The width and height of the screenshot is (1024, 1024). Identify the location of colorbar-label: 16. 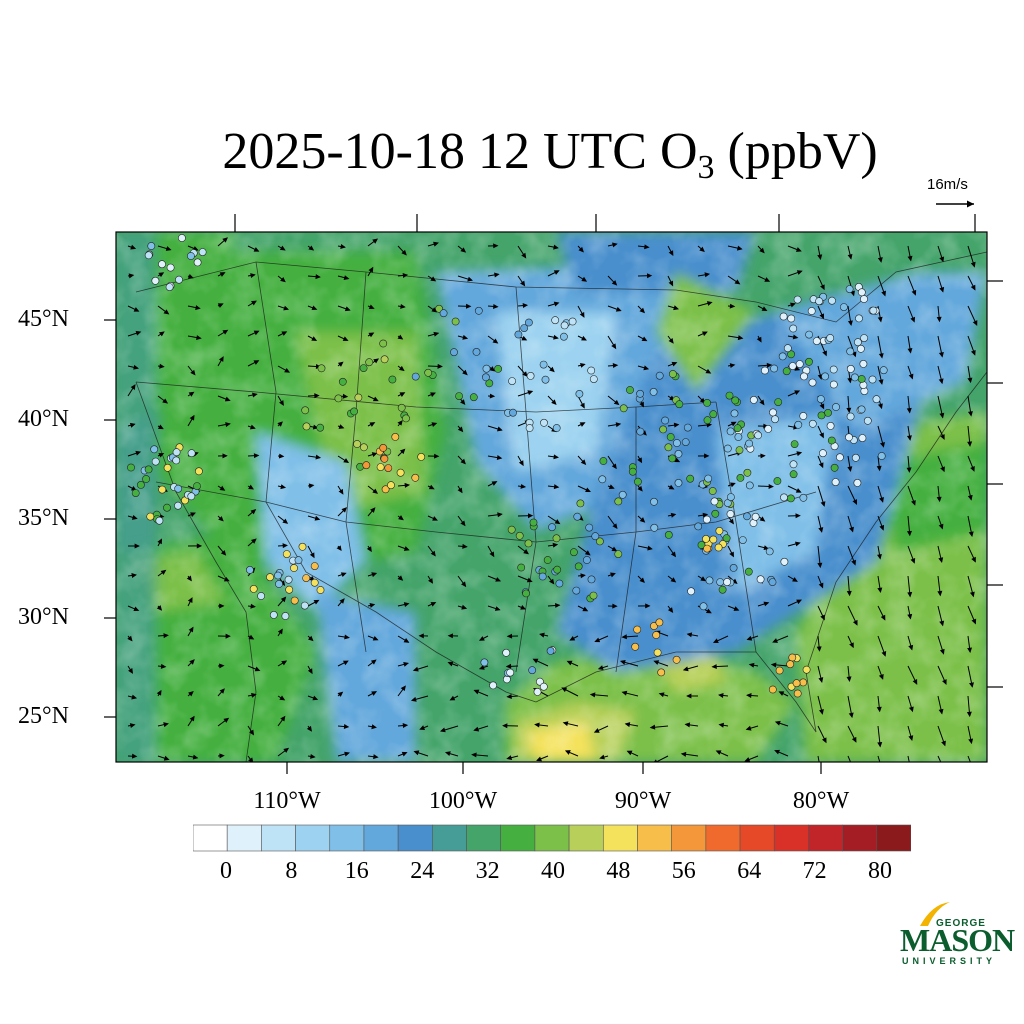
(356, 871).